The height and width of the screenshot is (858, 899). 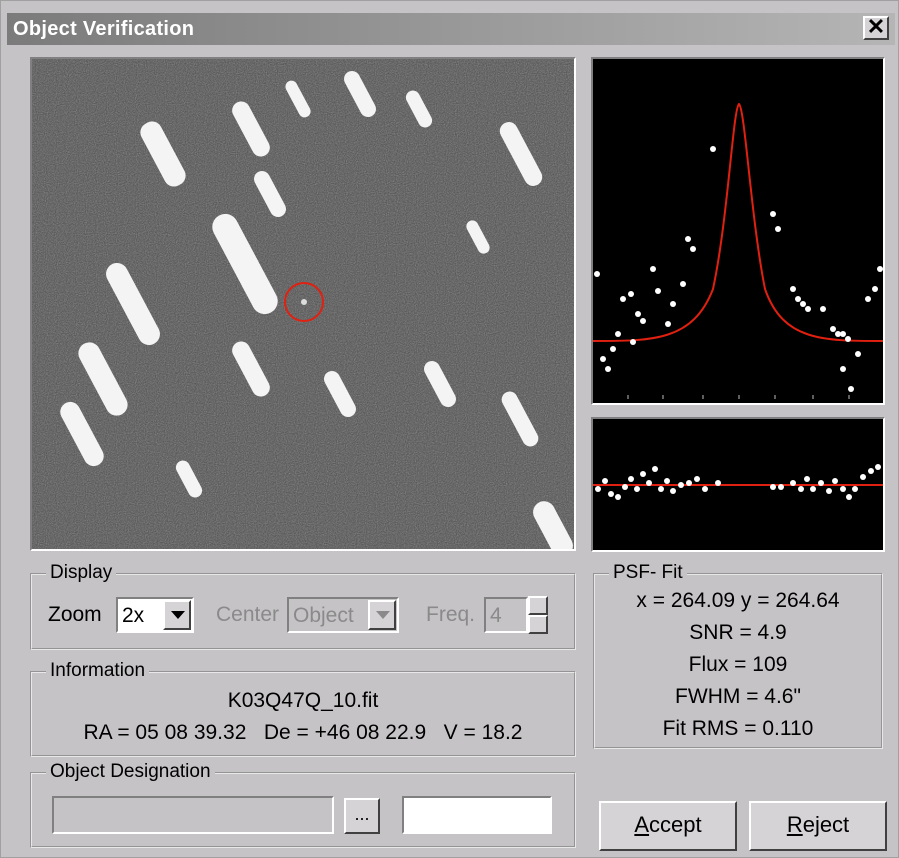 What do you see at coordinates (98, 671) in the screenshot?
I see `information-legend: Information` at bounding box center [98, 671].